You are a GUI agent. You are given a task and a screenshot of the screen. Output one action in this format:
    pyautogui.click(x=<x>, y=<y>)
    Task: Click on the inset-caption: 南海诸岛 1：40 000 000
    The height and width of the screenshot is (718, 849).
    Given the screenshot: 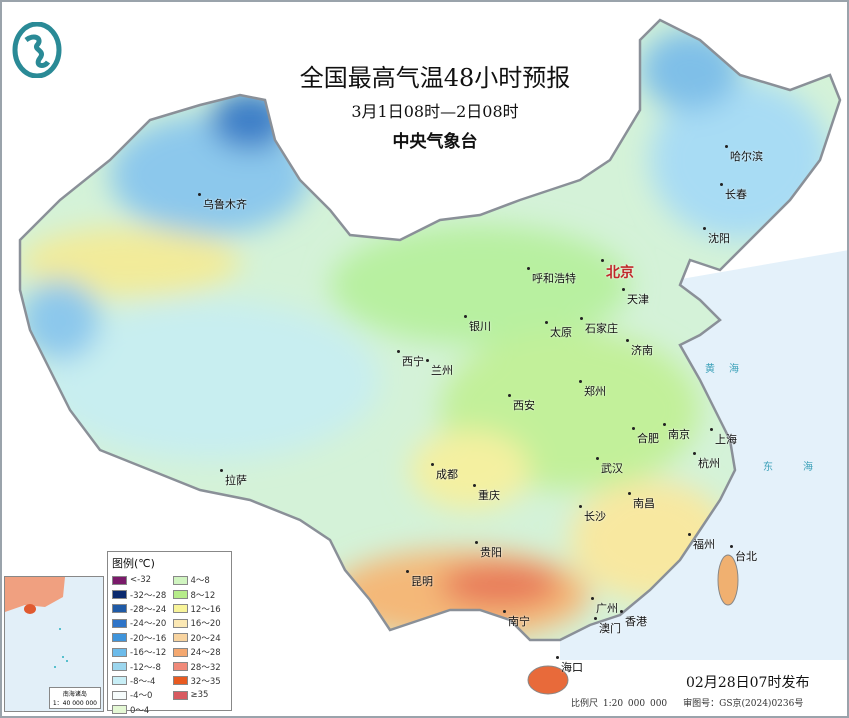 What is the action you would take?
    pyautogui.click(x=74, y=698)
    